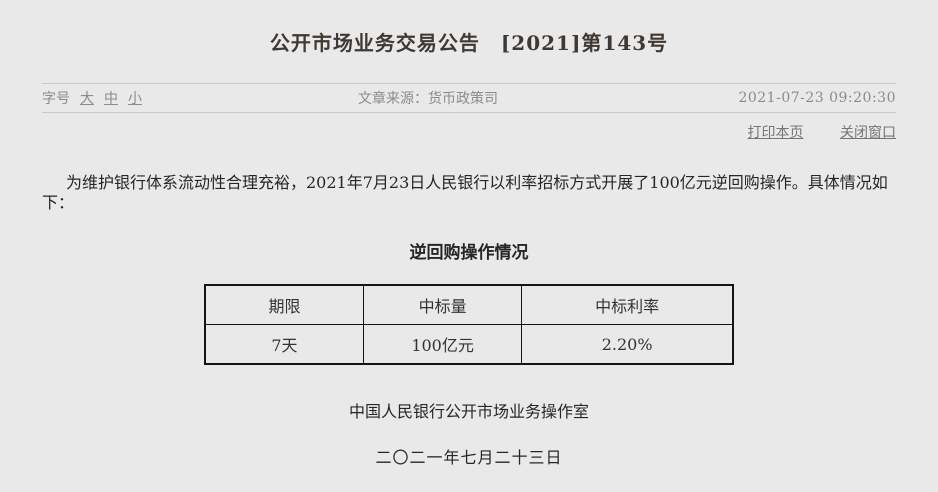  I want to click on close-window-link: 关闭窗口, so click(868, 133).